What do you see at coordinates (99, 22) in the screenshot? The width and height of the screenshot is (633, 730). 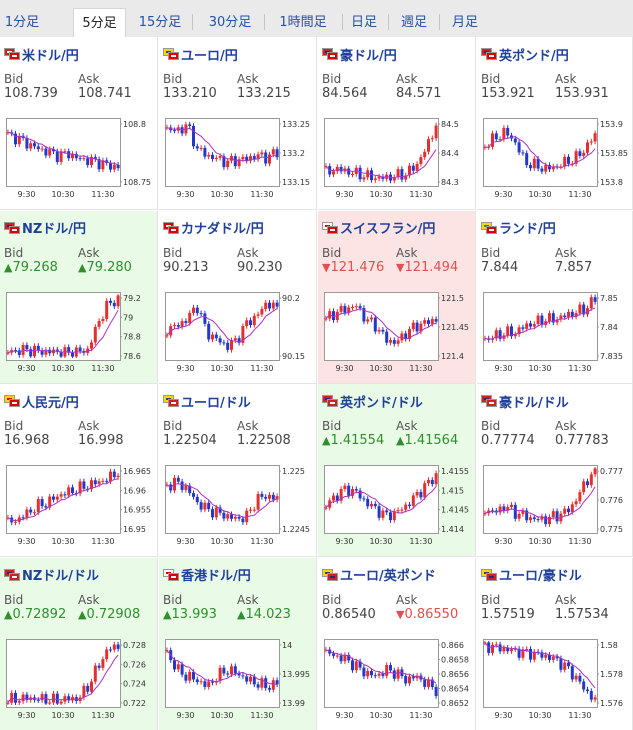 I see `tab-2: 5分足` at bounding box center [99, 22].